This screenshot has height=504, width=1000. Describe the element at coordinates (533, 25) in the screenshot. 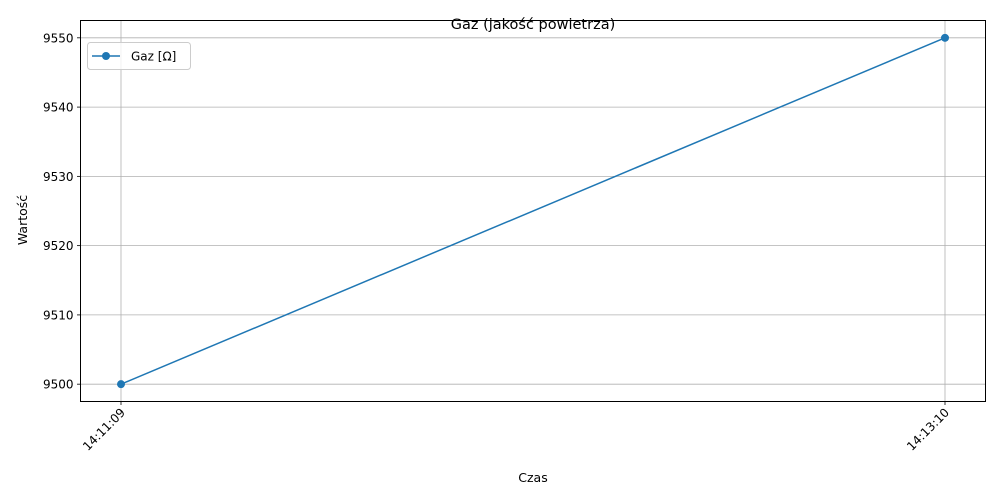

I see `chart-title: Gaz (jakość powietrza)` at that location.